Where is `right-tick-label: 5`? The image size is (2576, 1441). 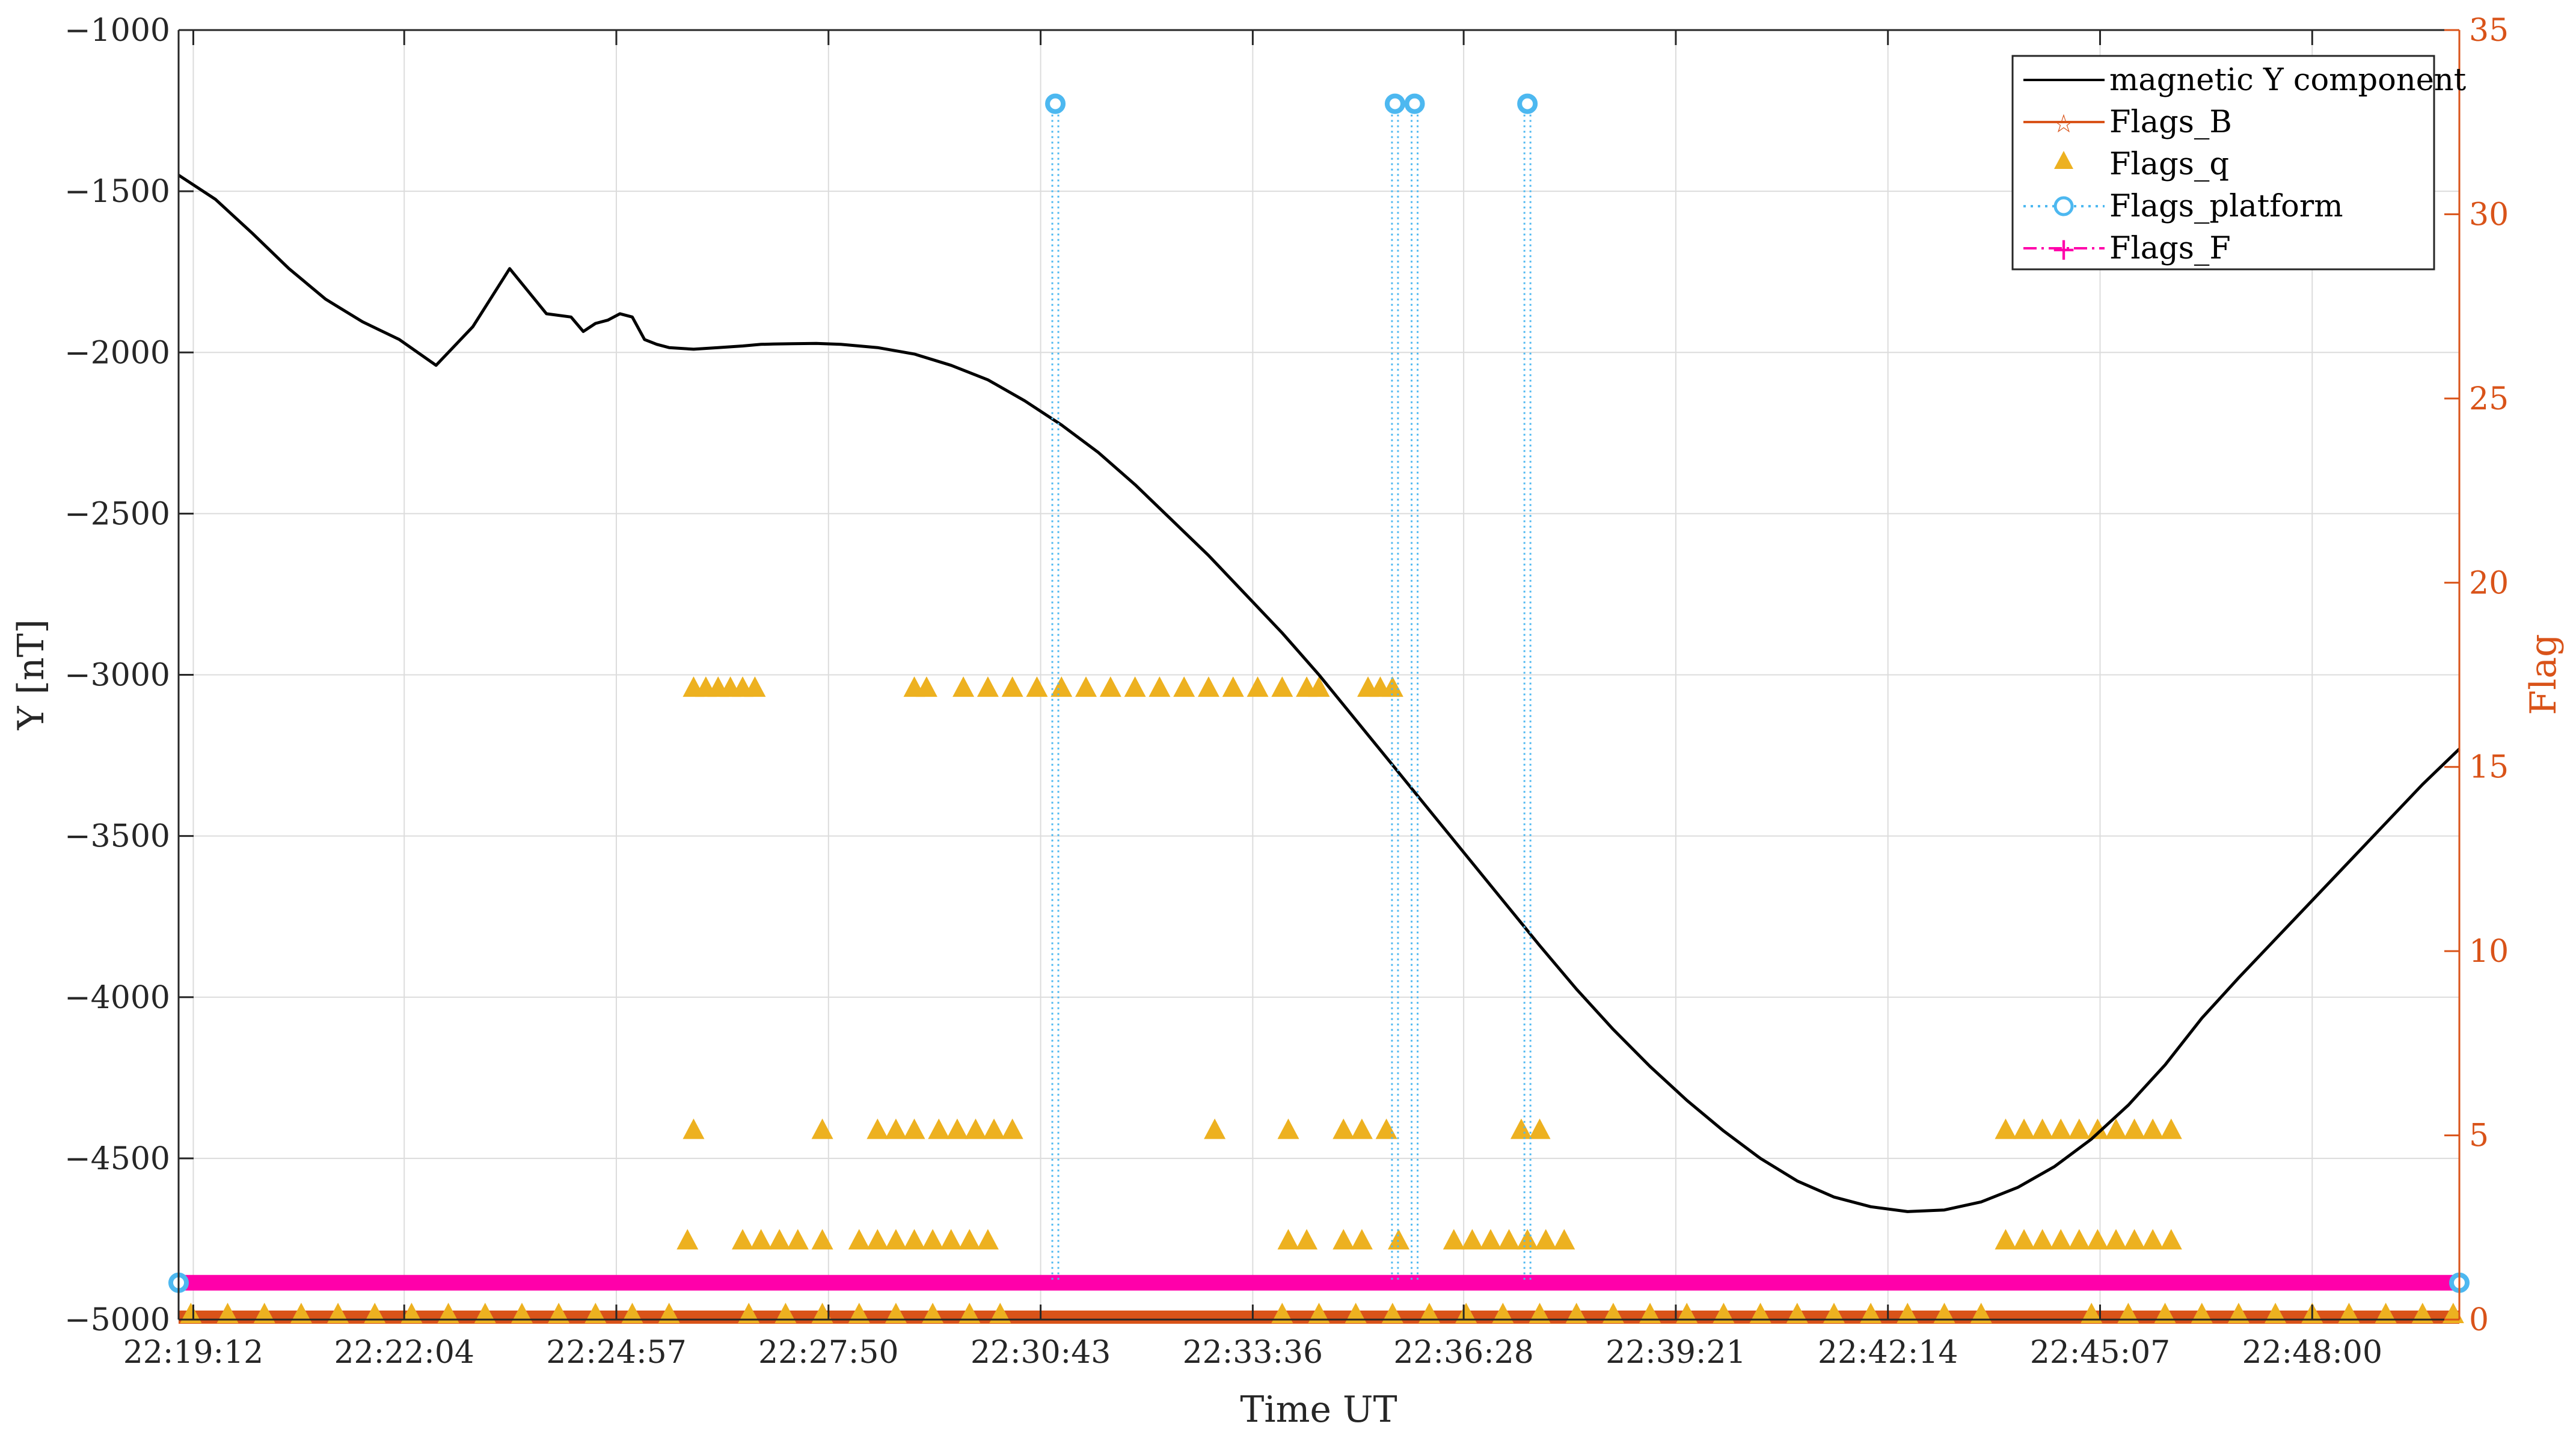 right-tick-label: 5 is located at coordinates (2479, 1136).